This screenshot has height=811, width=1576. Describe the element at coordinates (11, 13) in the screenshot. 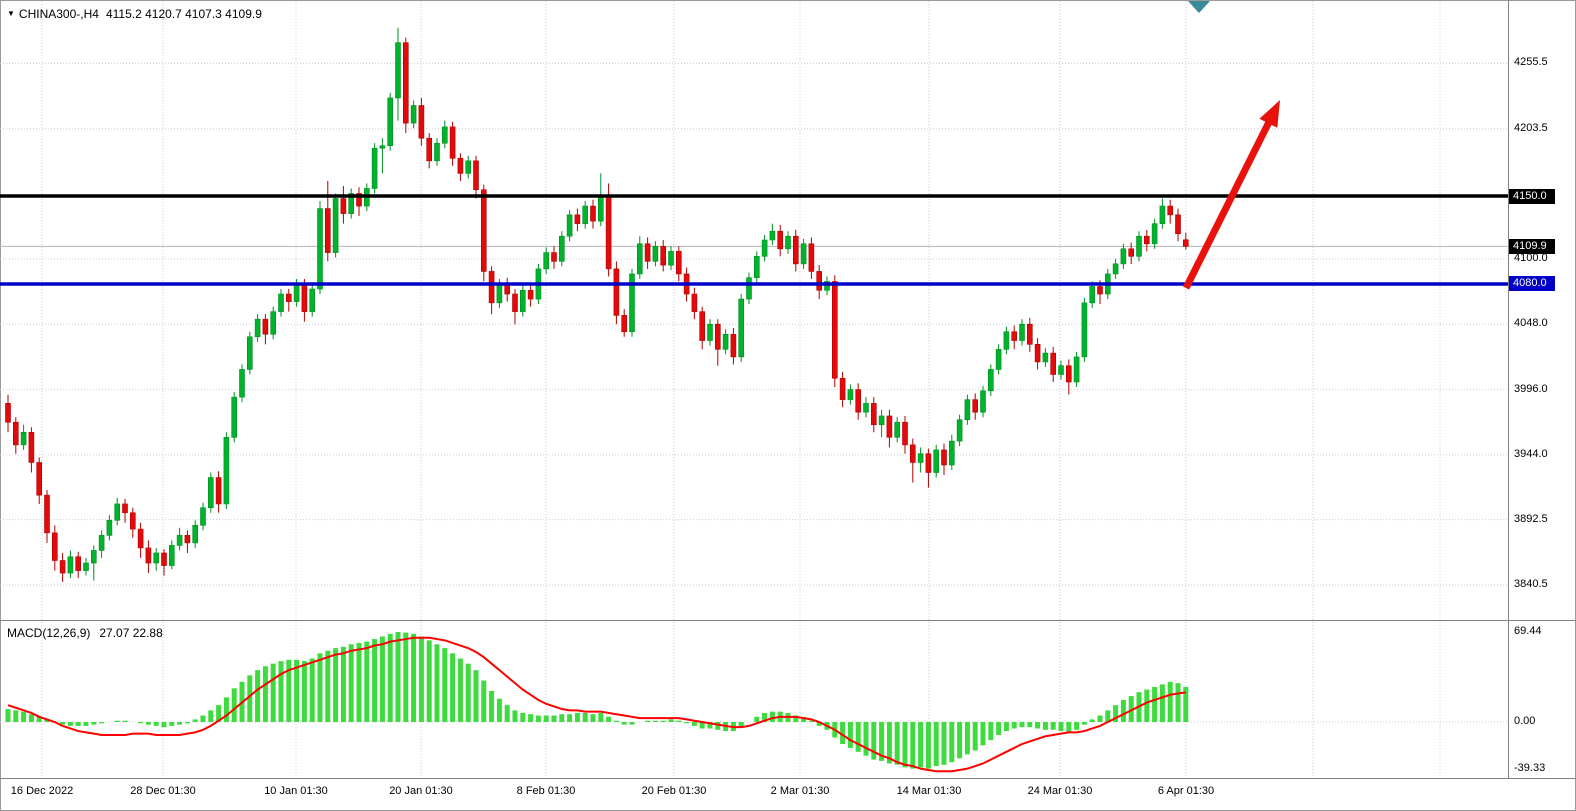

I see `symbol-marker-icon: ▼` at that location.